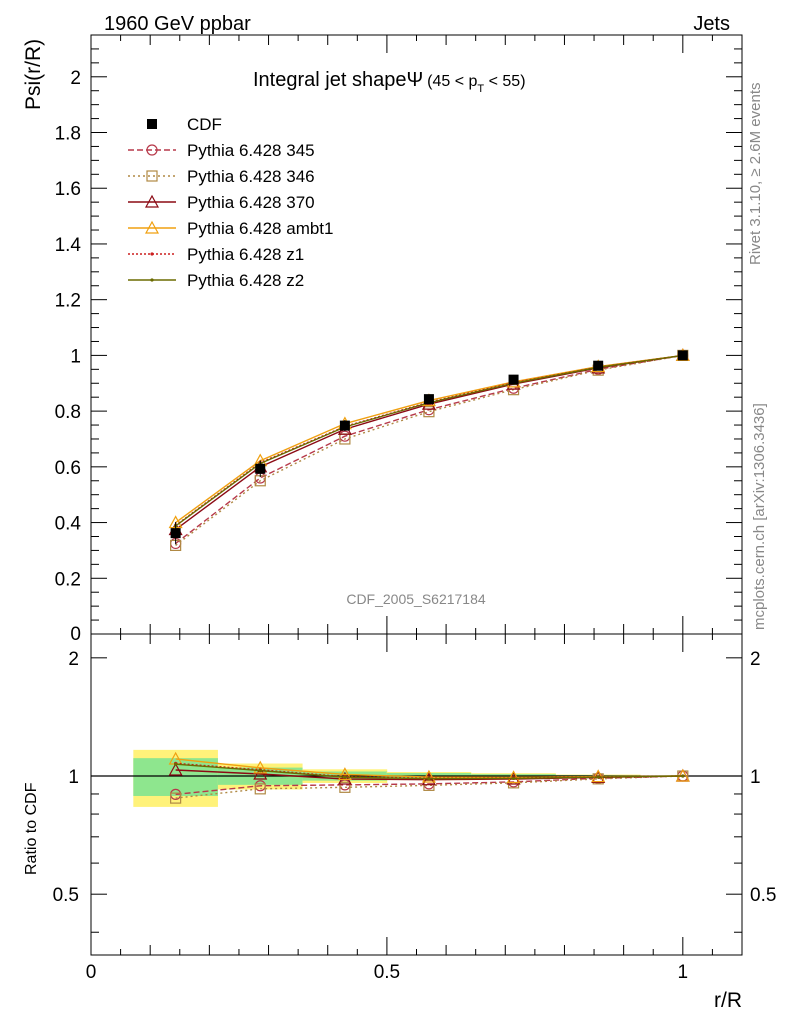 This screenshot has height=1024, width=786. What do you see at coordinates (759, 516) in the screenshot?
I see `mcplots-label: mcplots.cern.ch [arXiv:1306.3436]` at bounding box center [759, 516].